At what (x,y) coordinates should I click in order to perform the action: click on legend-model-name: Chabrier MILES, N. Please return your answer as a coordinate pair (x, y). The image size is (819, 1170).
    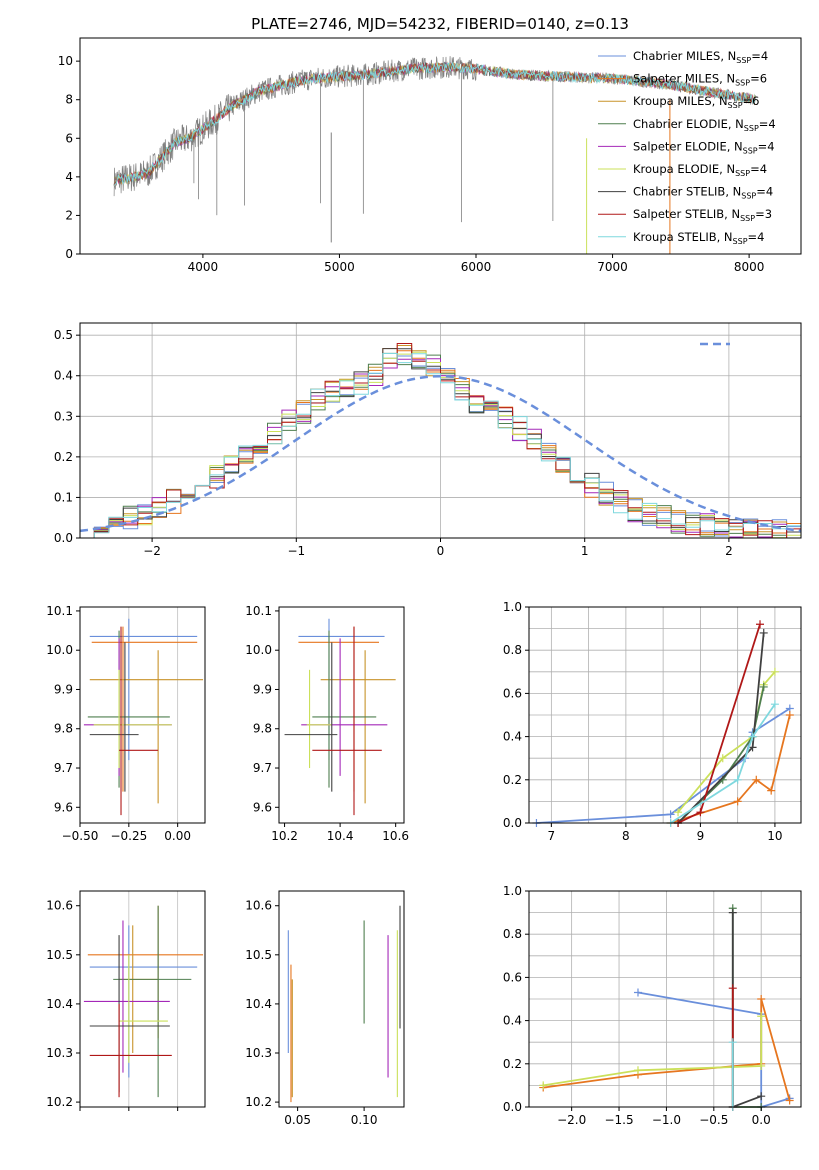
    Looking at the image, I should click on (684, 56).